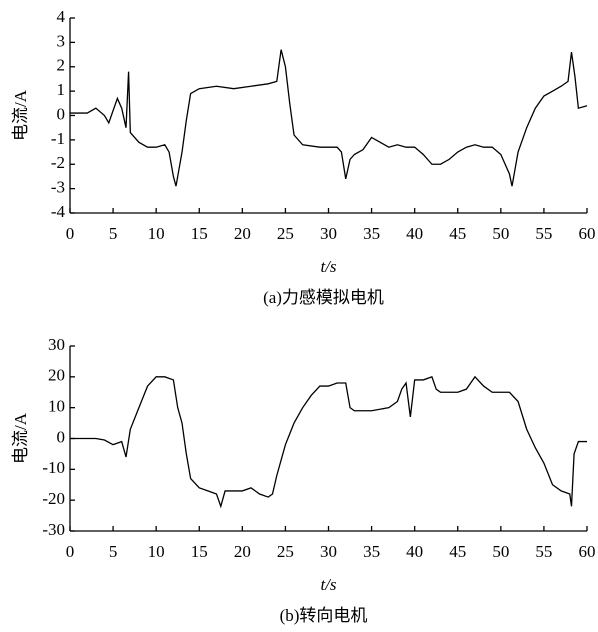  I want to click on y-tick-label: 4, so click(61, 16).